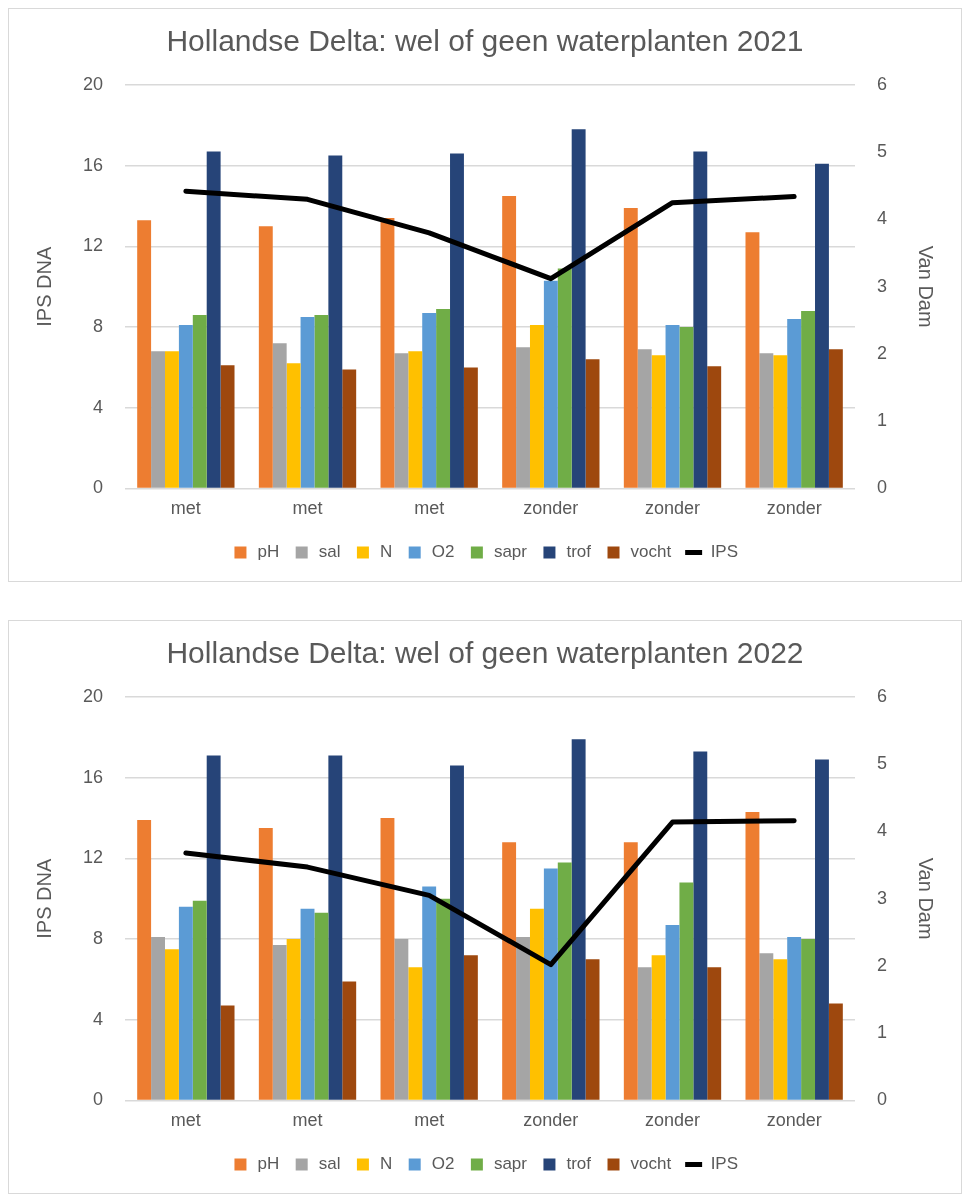 This screenshot has height=1198, width=970. I want to click on y-tick-label: 20, so click(93, 695).